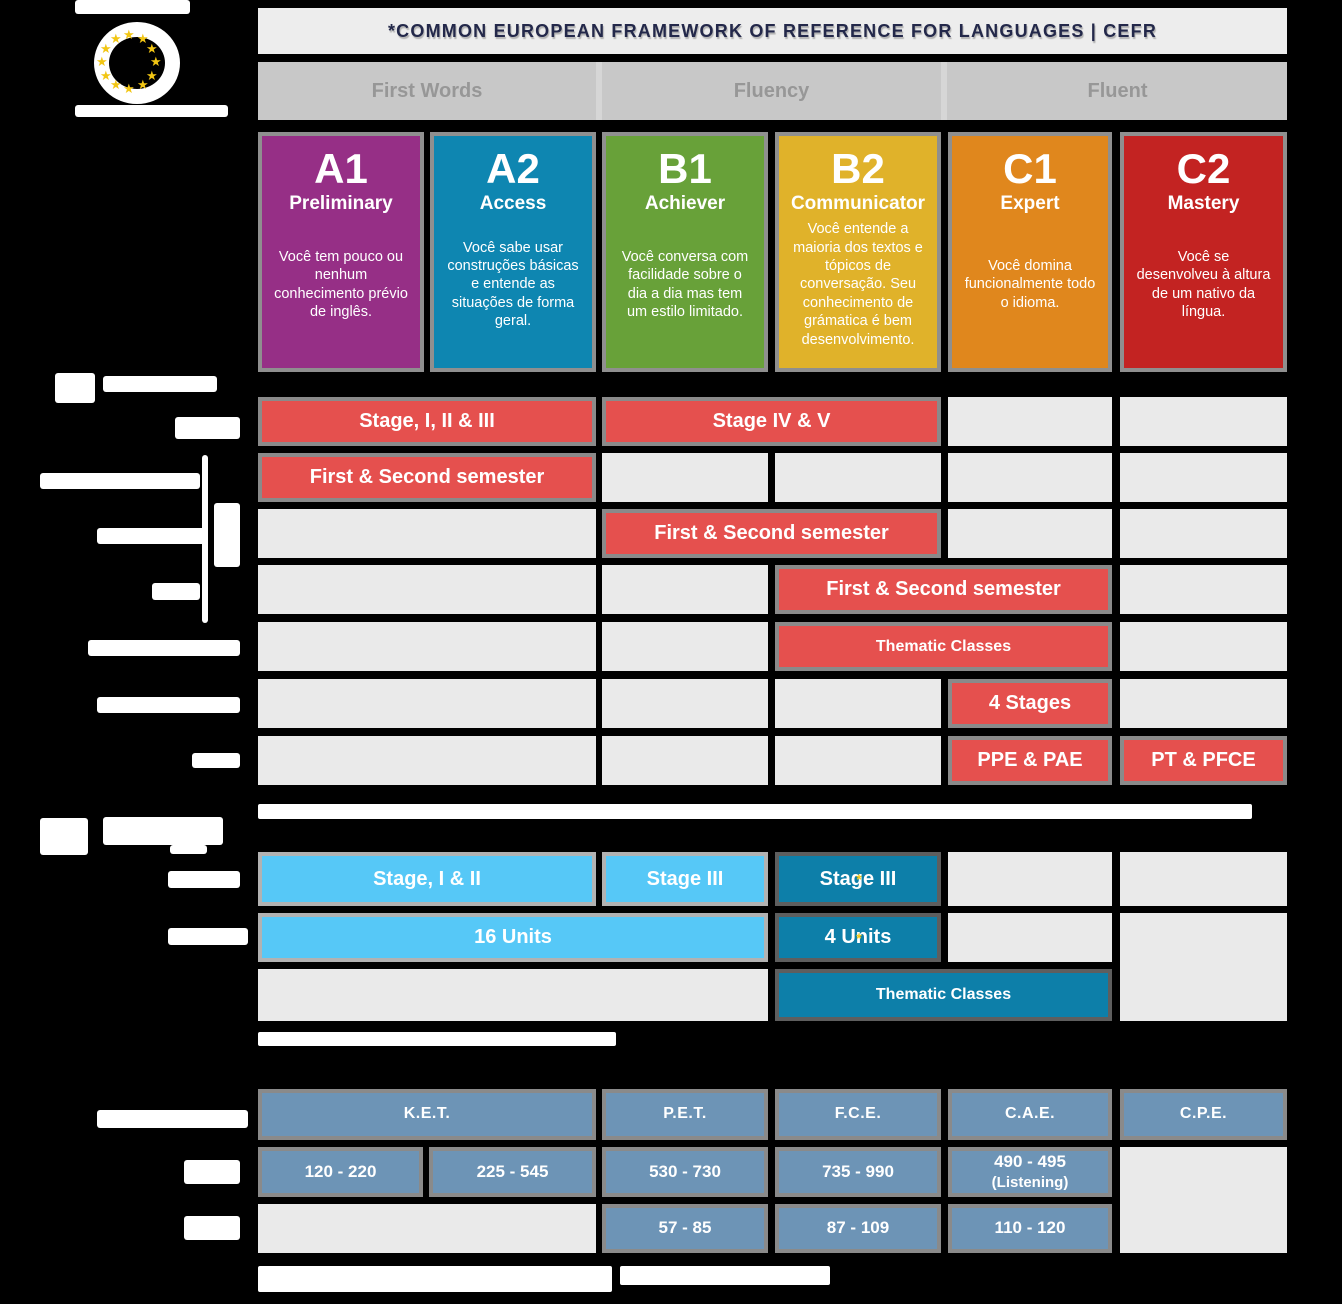 Image resolution: width=1342 pixels, height=1304 pixels. Describe the element at coordinates (227, 535) in the screenshot. I see `section1-side-label-blob` at that location.